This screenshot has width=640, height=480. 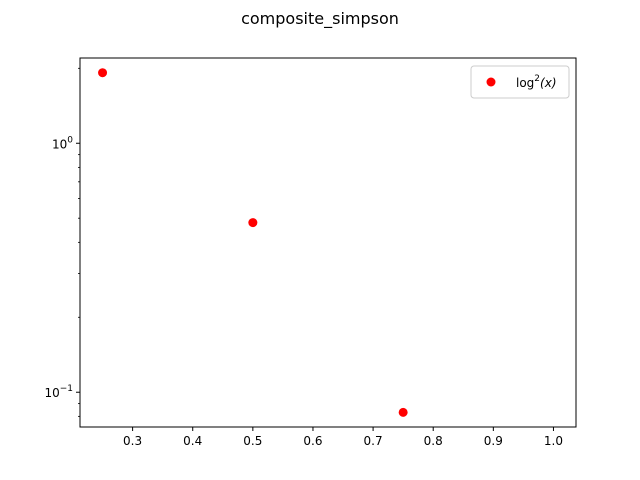 I want to click on x-tick-label-0: 0.3, so click(x=132, y=441).